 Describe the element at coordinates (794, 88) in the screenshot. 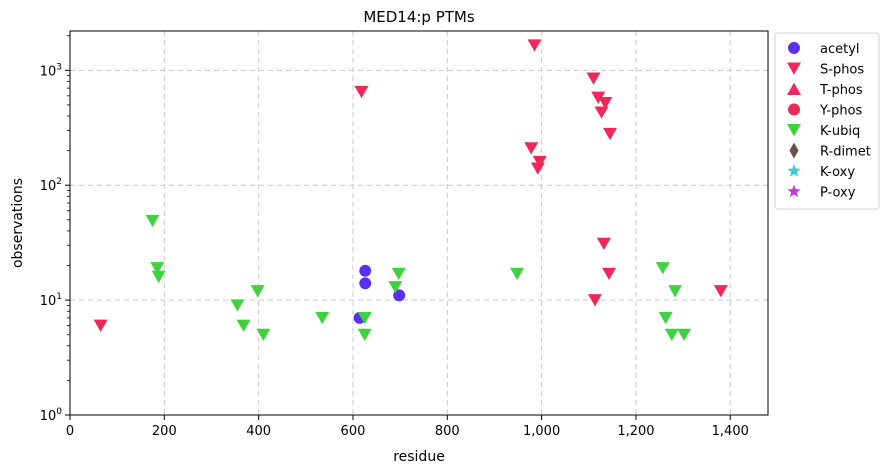

I see `legend-marker-T-phos` at that location.